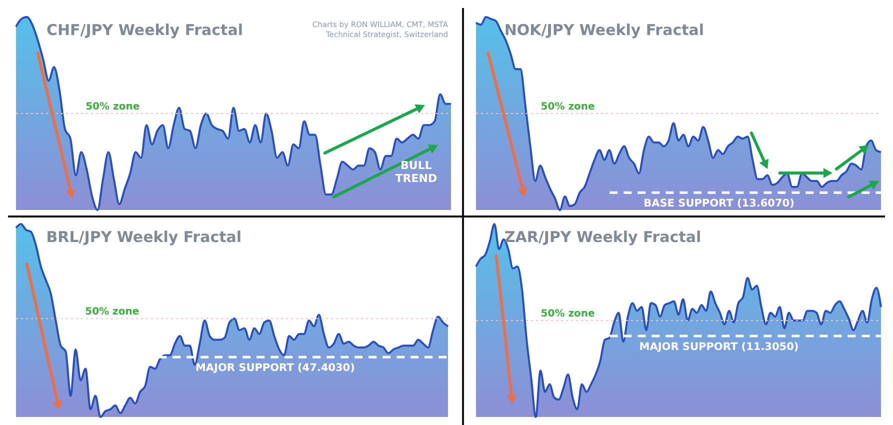  Describe the element at coordinates (144, 237) in the screenshot. I see `chart-title: BRL/JPY Weekly Fractal` at that location.